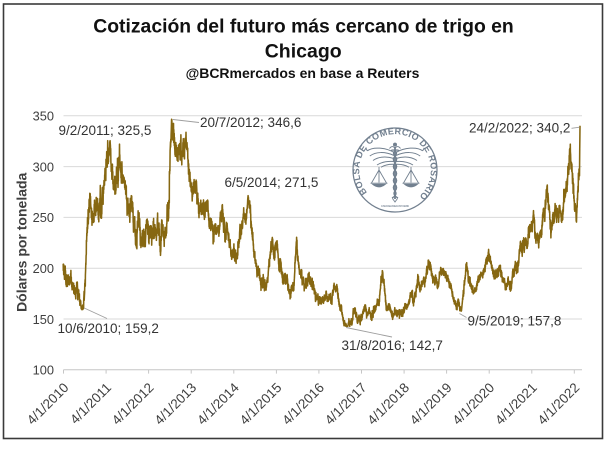 This screenshot has width=607, height=449. What do you see at coordinates (43, 268) in the screenshot?
I see `svg-text: 200` at bounding box center [43, 268].